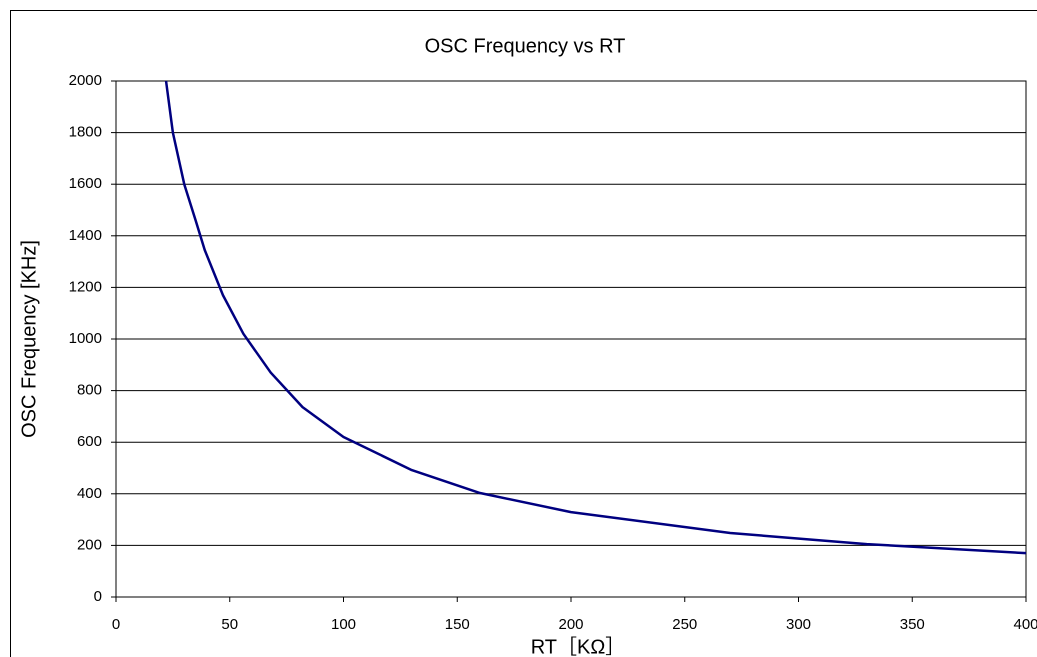  I want to click on x-tick-label: 100, so click(343, 624).